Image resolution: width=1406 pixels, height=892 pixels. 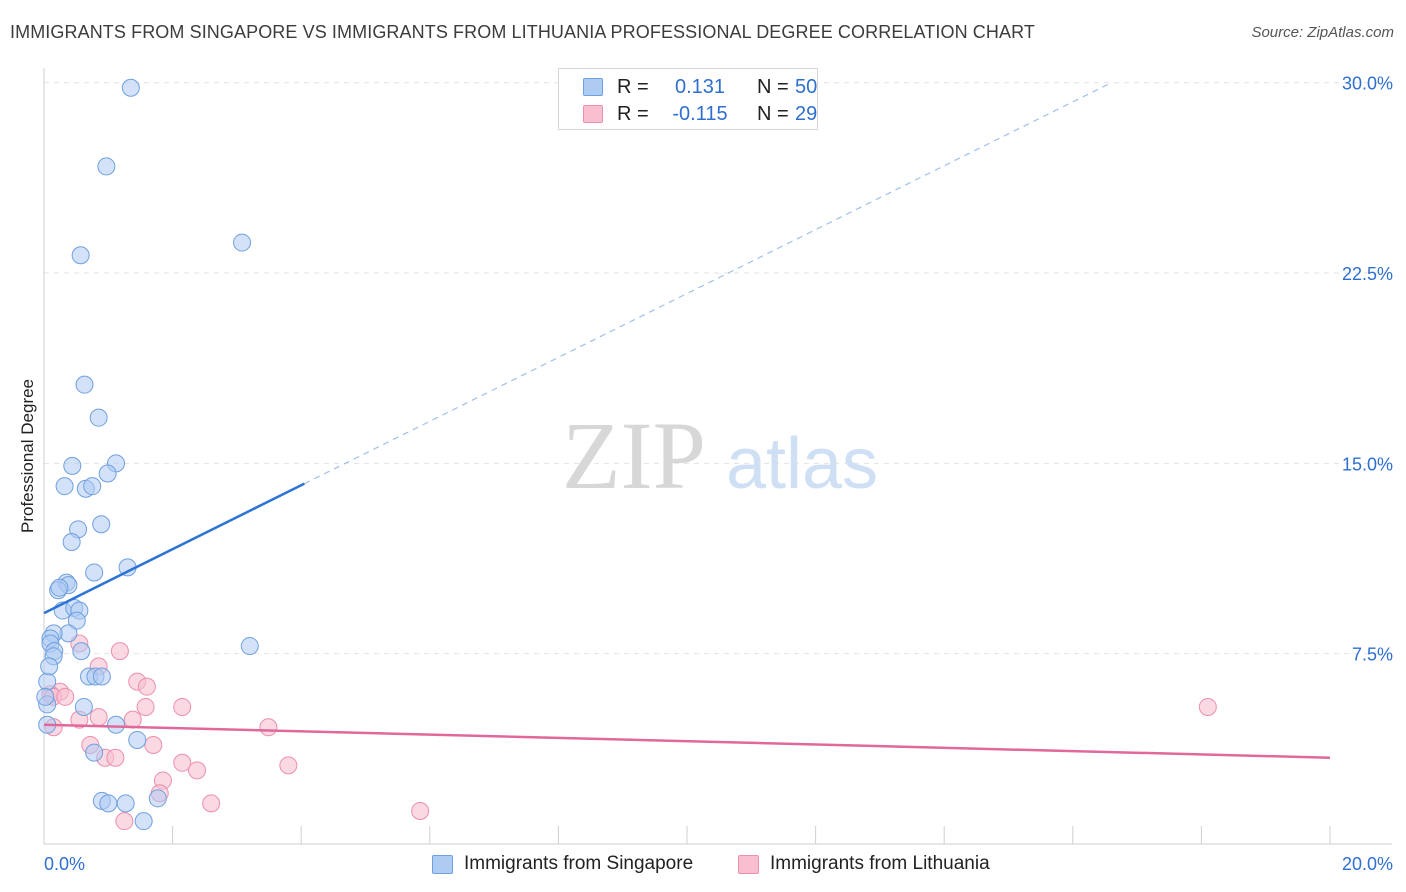 I want to click on bottom-legend-lithuania: Immigrants from Lithuania, so click(x=864, y=864).